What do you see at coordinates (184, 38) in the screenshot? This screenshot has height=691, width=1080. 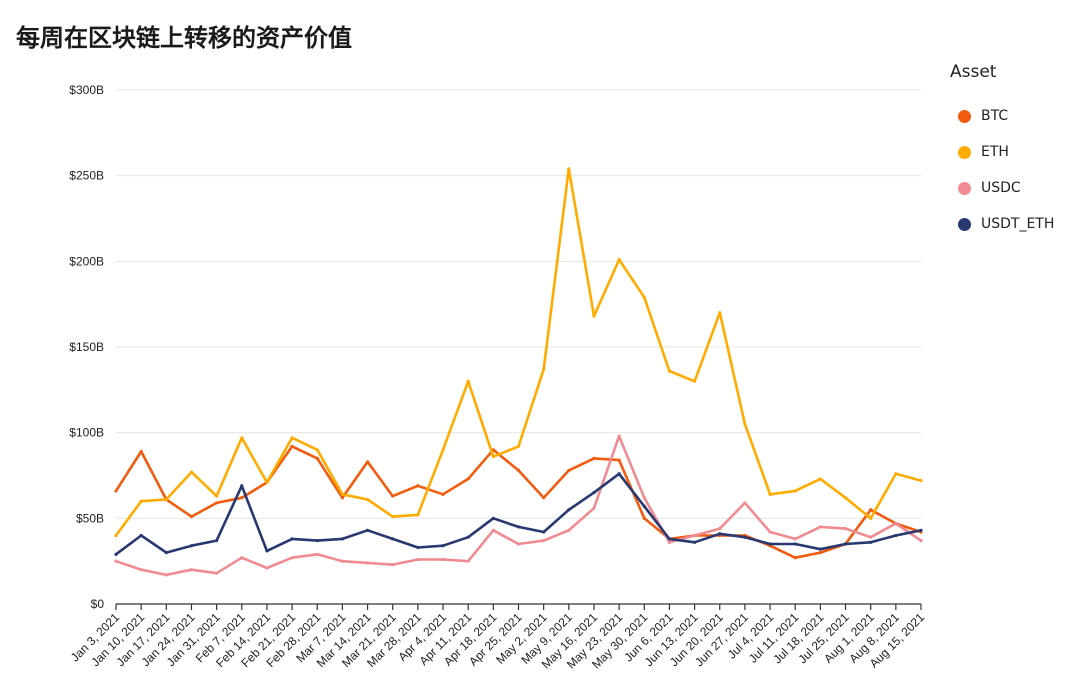 I see `chart-title: 每周在区块链上转移的资产价值` at bounding box center [184, 38].